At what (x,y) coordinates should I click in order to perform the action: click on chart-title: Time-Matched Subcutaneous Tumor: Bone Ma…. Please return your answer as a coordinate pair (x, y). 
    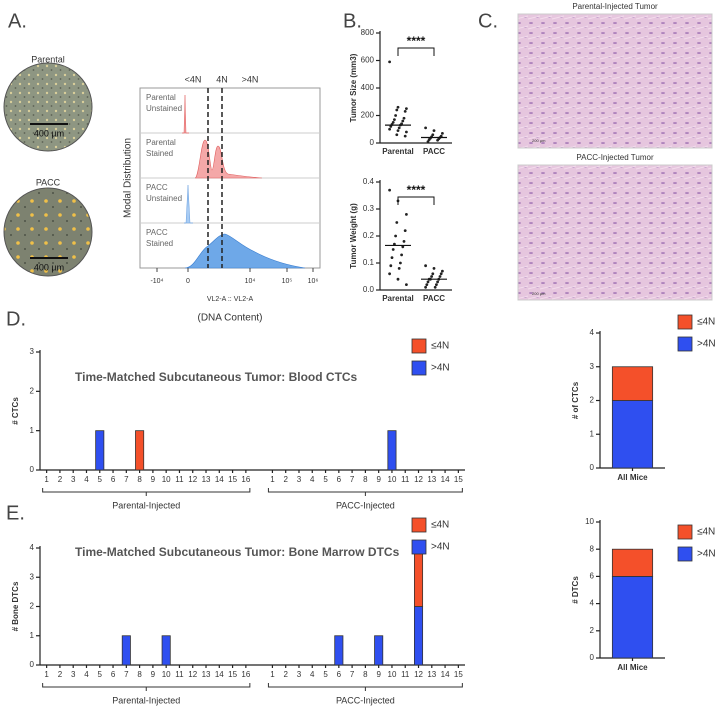
    Looking at the image, I should click on (237, 552).